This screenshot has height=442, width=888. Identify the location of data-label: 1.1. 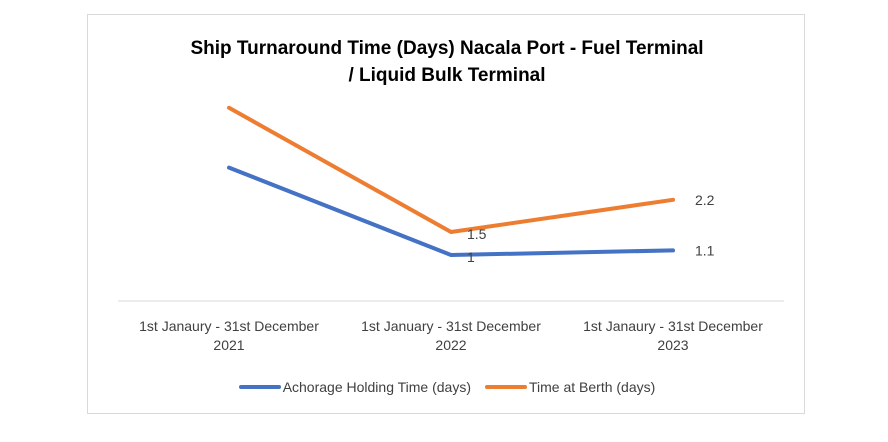
(705, 250).